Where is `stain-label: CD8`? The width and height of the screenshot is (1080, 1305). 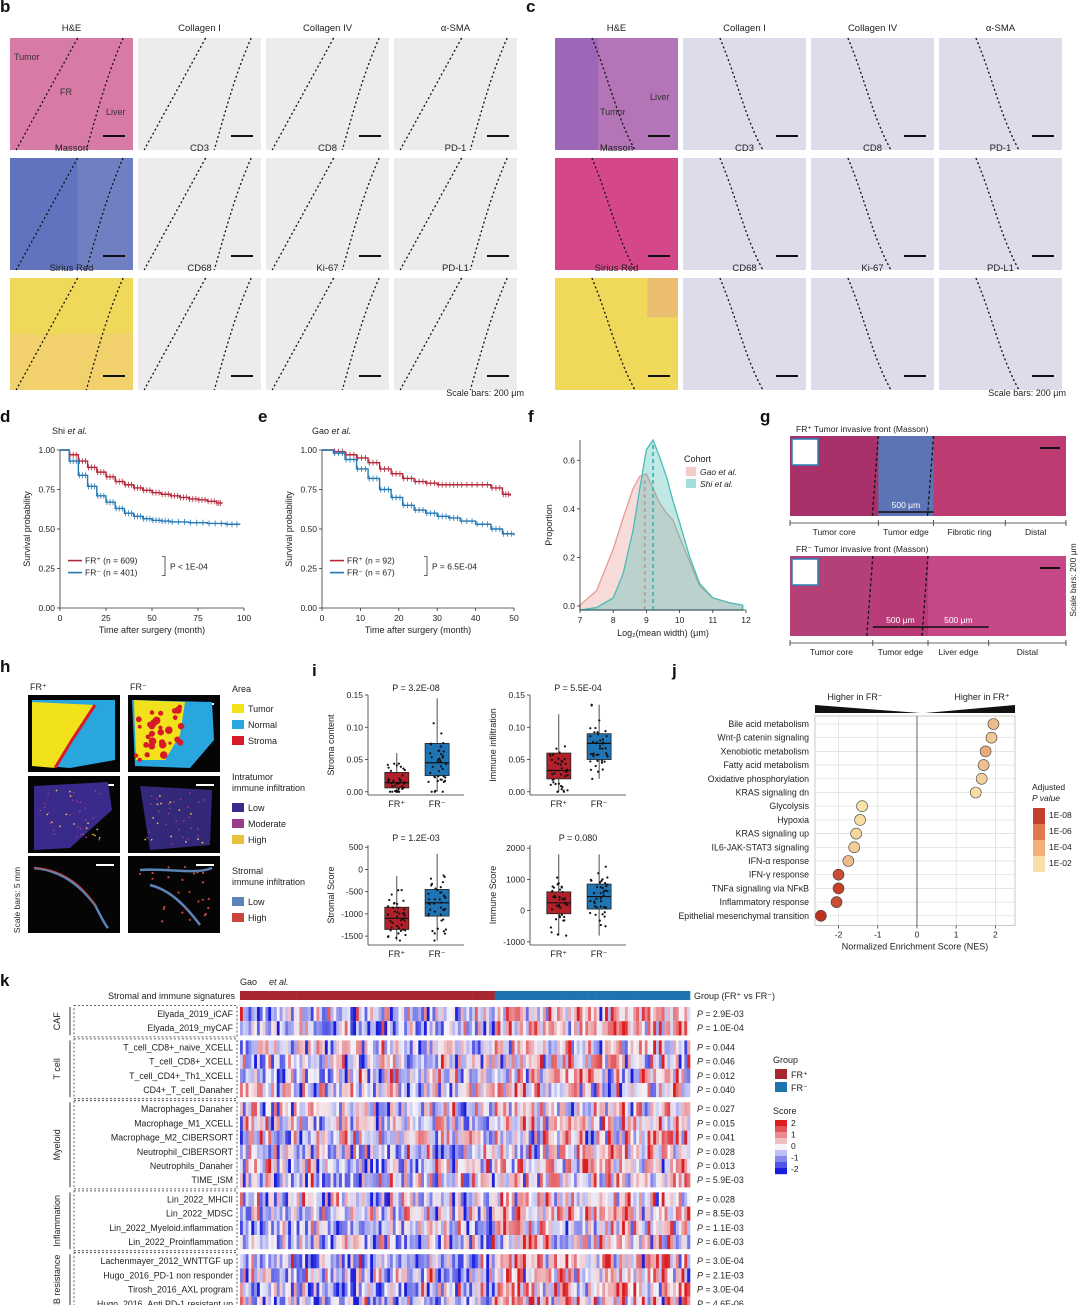
stain-label: CD8 is located at coordinates (327, 148).